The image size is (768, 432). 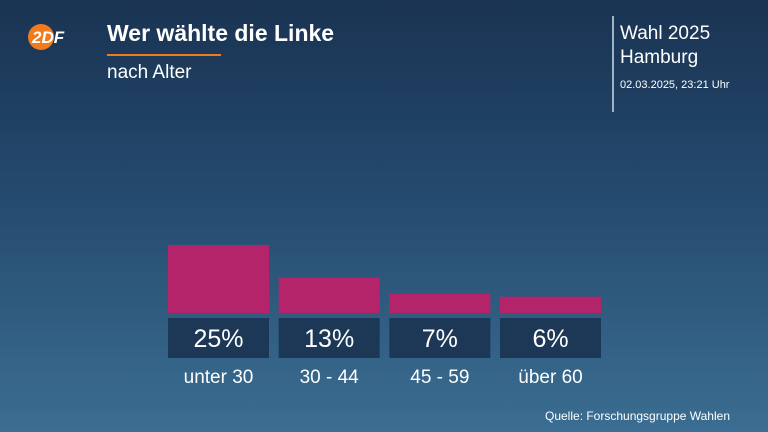 What do you see at coordinates (164, 55) in the screenshot?
I see `title-underline` at bounding box center [164, 55].